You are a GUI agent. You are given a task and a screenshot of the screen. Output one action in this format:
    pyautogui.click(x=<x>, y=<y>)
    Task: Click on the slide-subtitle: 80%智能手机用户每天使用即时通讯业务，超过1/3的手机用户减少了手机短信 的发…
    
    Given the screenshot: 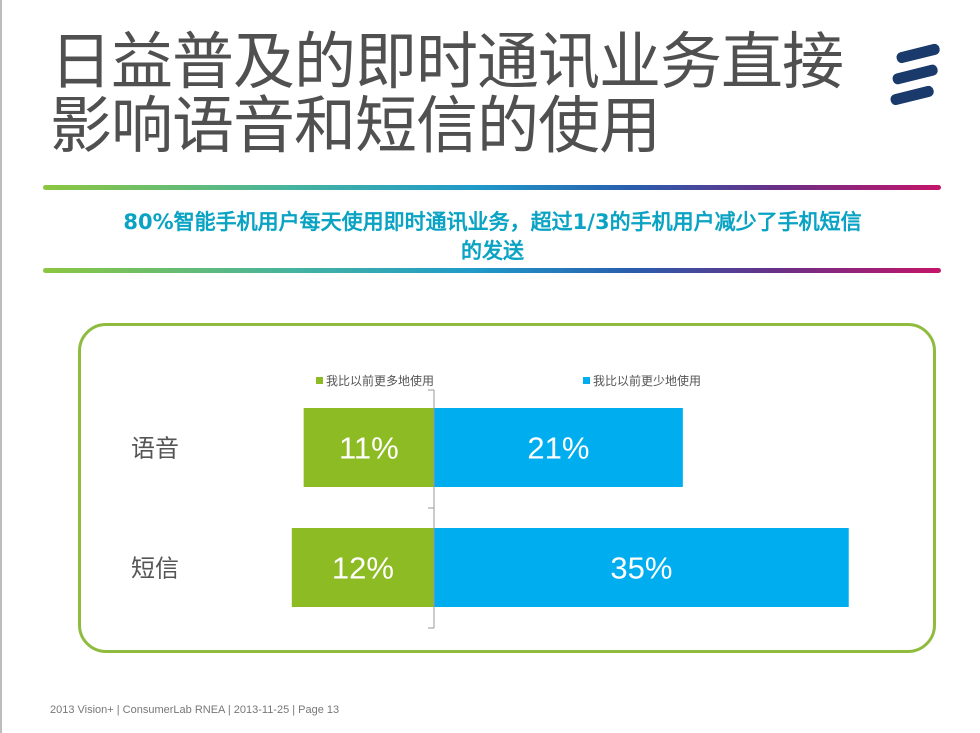 What is the action you would take?
    pyautogui.click(x=492, y=237)
    